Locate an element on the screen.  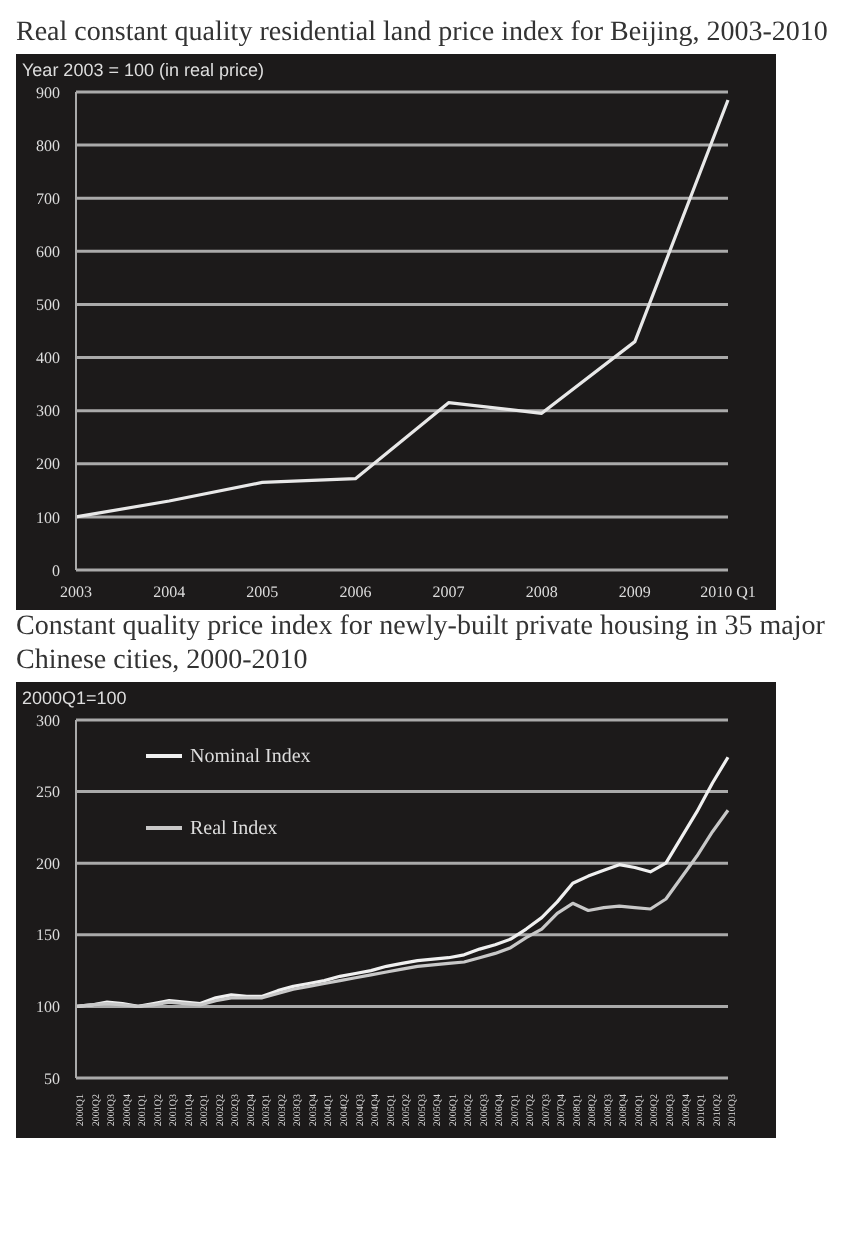
chart-title: Real constant quality residential land price index for Beijing, 2003-2010 is located at coordinates (423, 33).